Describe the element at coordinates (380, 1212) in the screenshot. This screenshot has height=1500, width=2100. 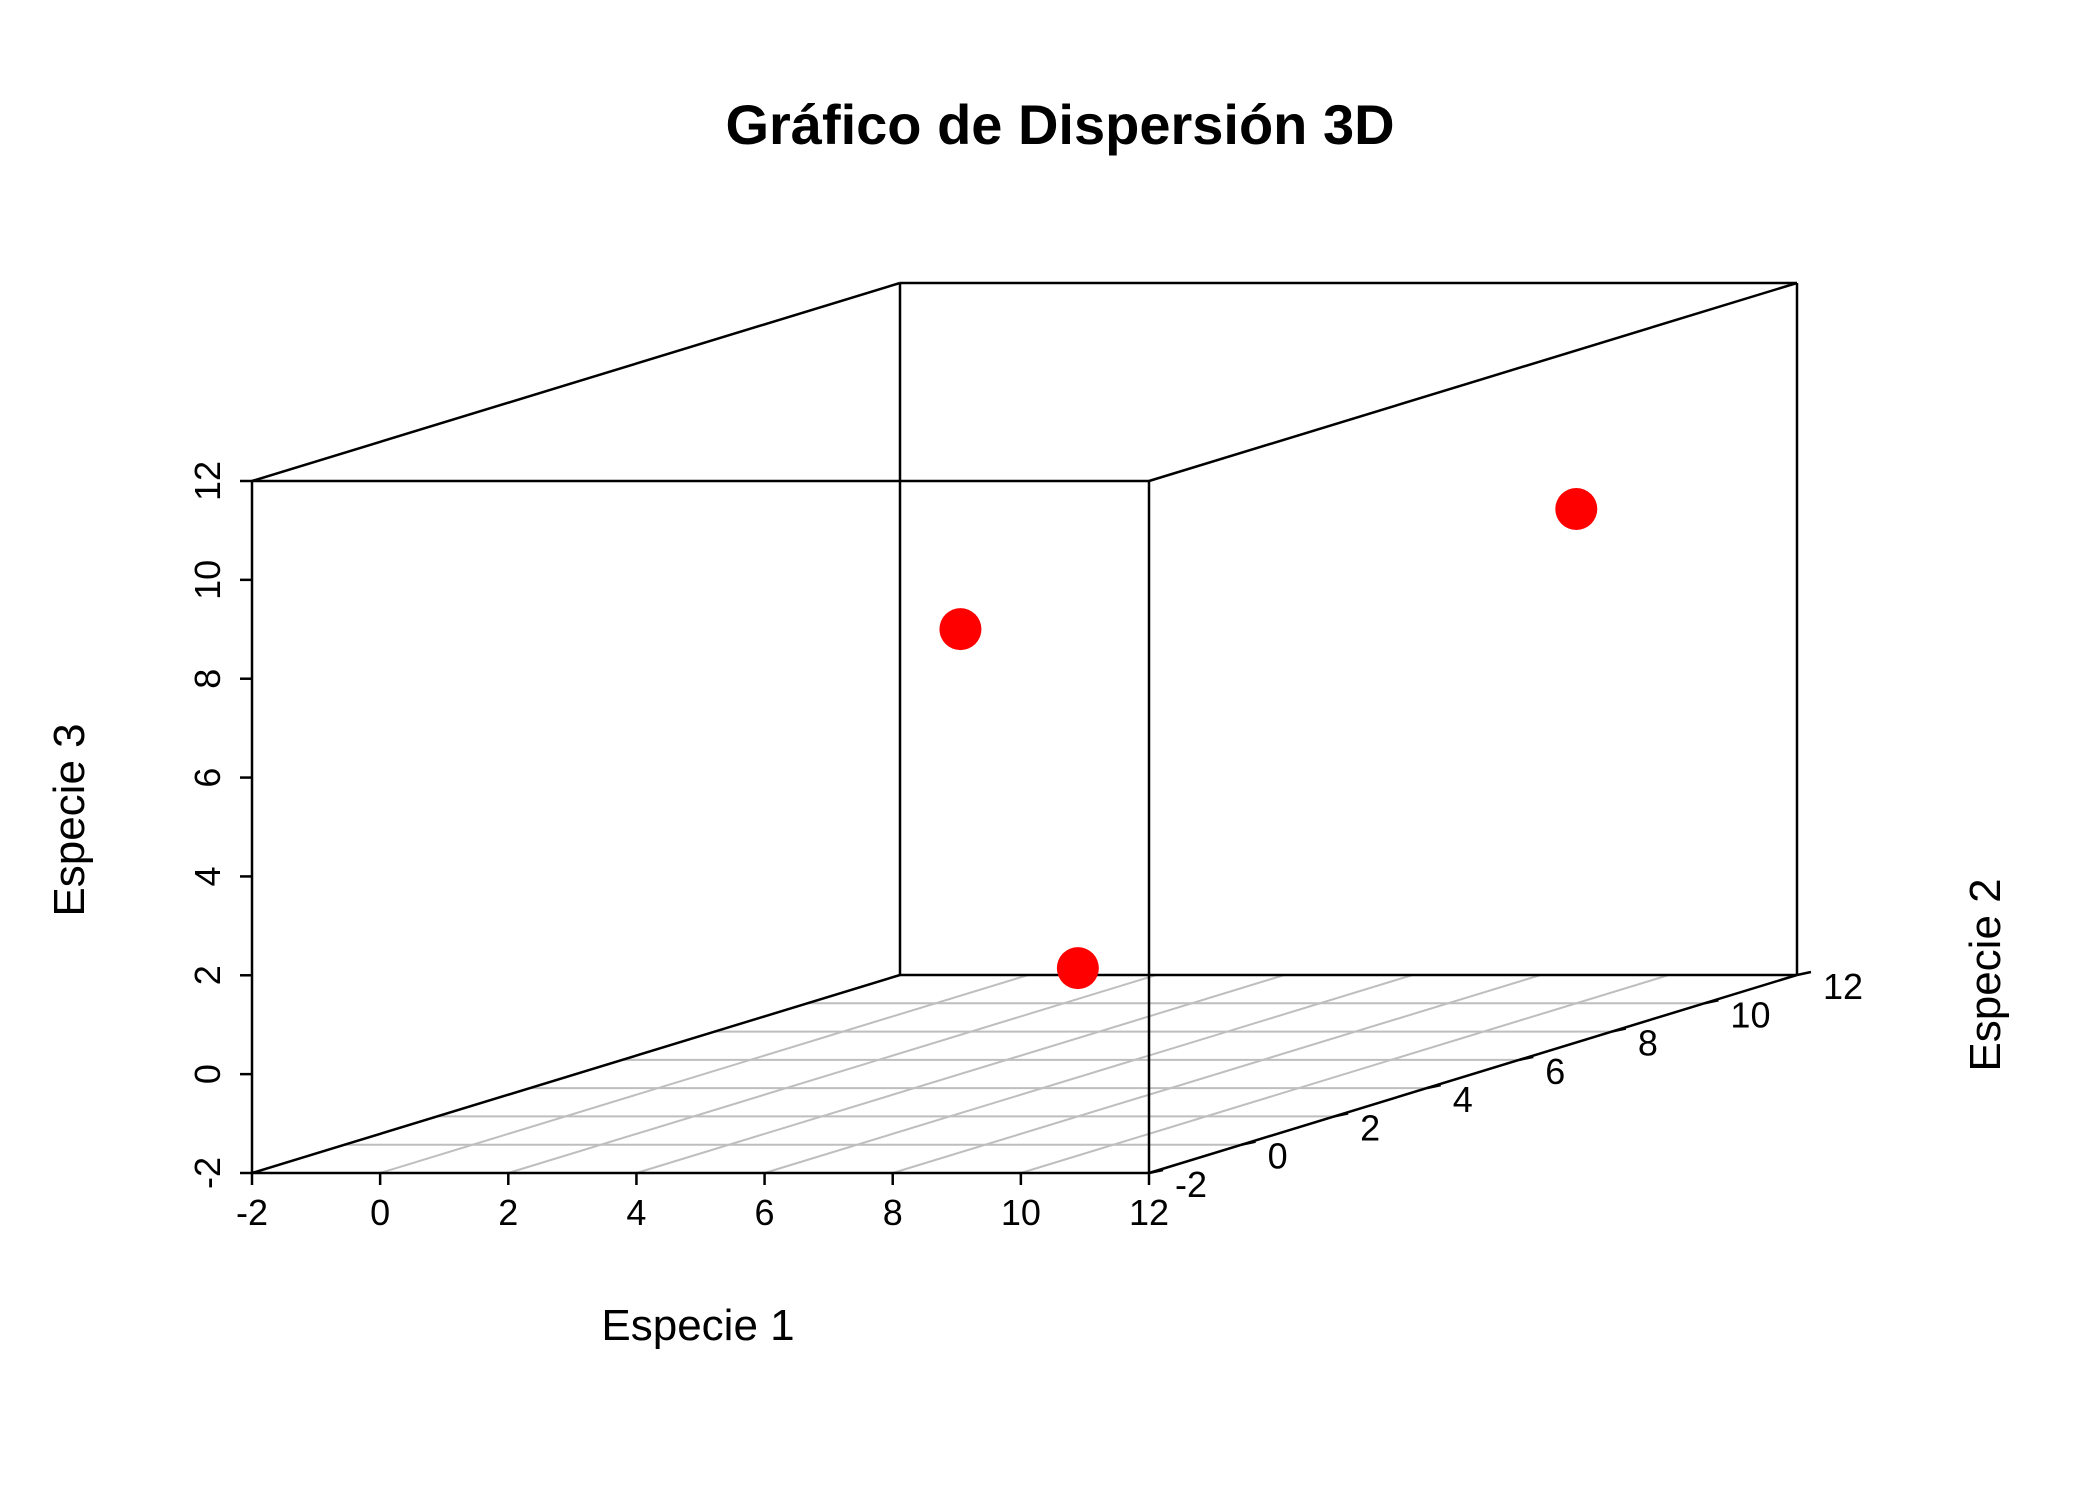
I see `x-tick-label: 0` at that location.